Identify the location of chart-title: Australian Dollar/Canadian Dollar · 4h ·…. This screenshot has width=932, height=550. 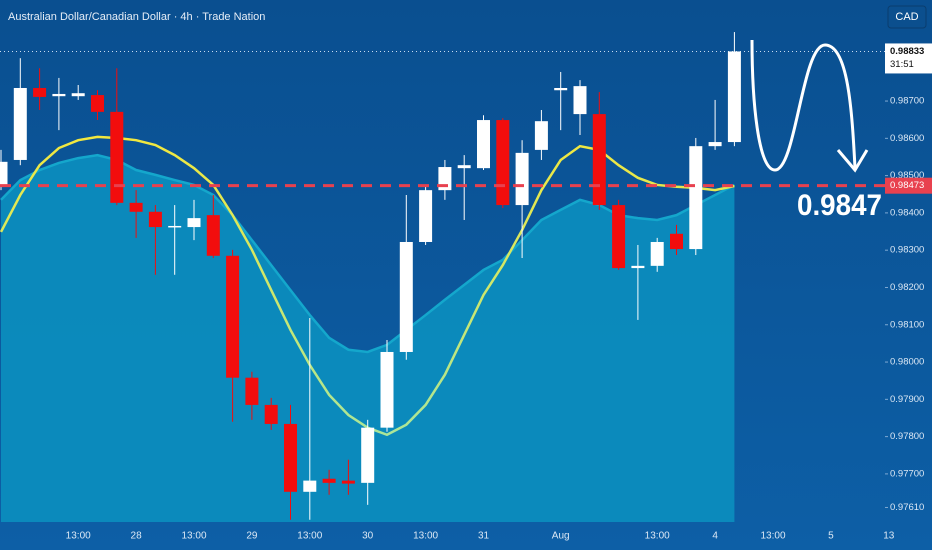
(136, 17).